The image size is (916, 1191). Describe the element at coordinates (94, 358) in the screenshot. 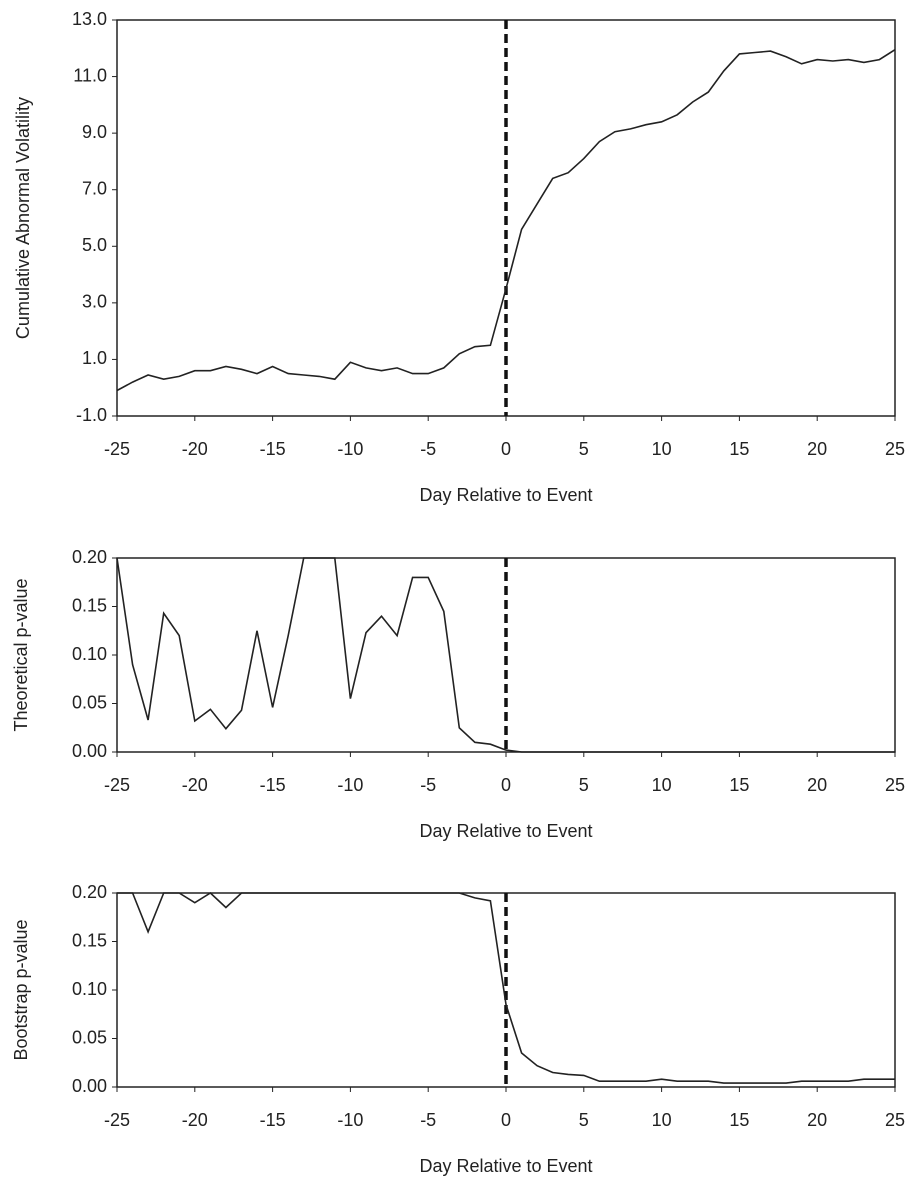

I see `y-tick-label: 1.0` at that location.